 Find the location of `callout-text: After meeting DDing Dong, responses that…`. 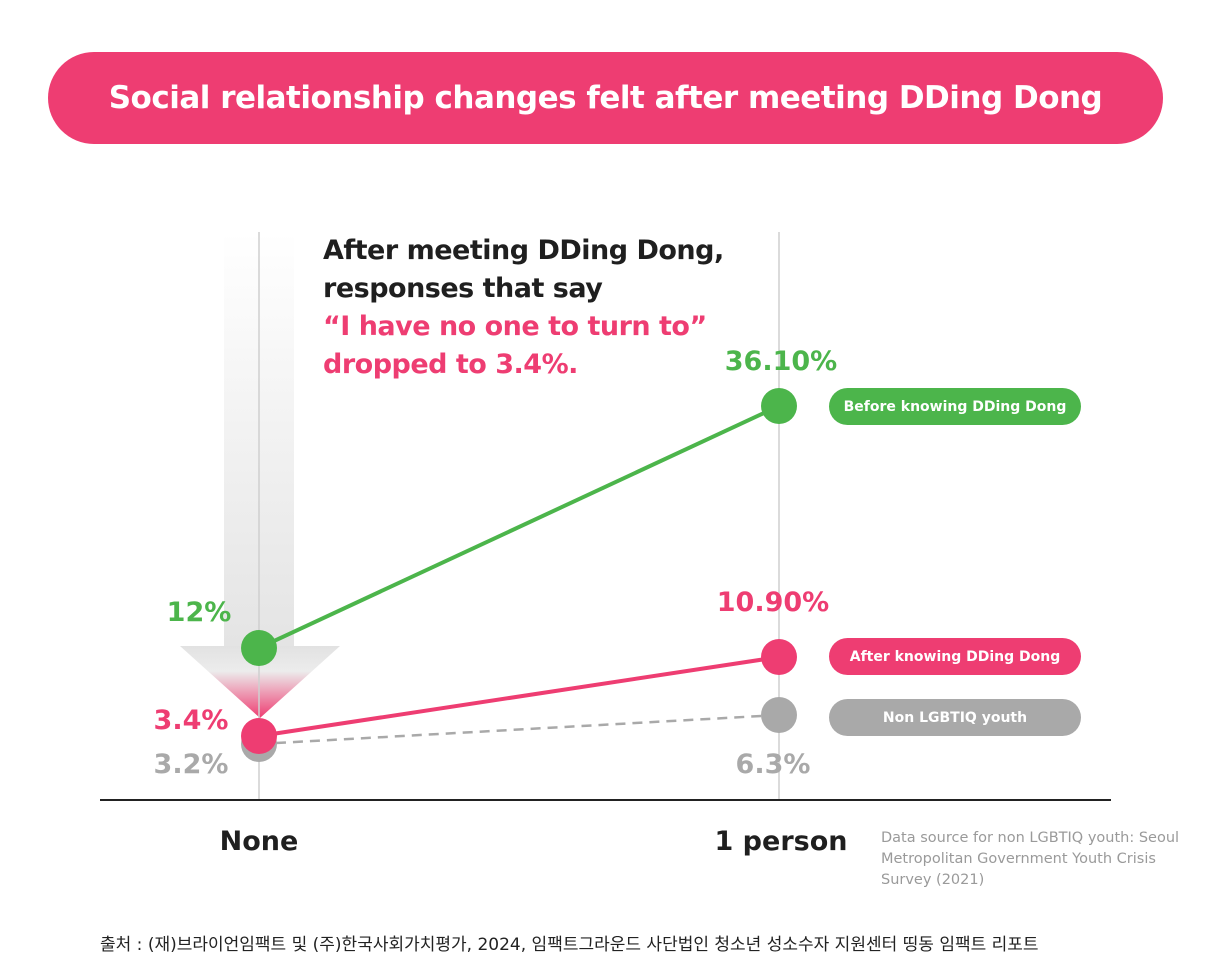

callout-text: After meeting DDing Dong, responses that… is located at coordinates (523, 308).